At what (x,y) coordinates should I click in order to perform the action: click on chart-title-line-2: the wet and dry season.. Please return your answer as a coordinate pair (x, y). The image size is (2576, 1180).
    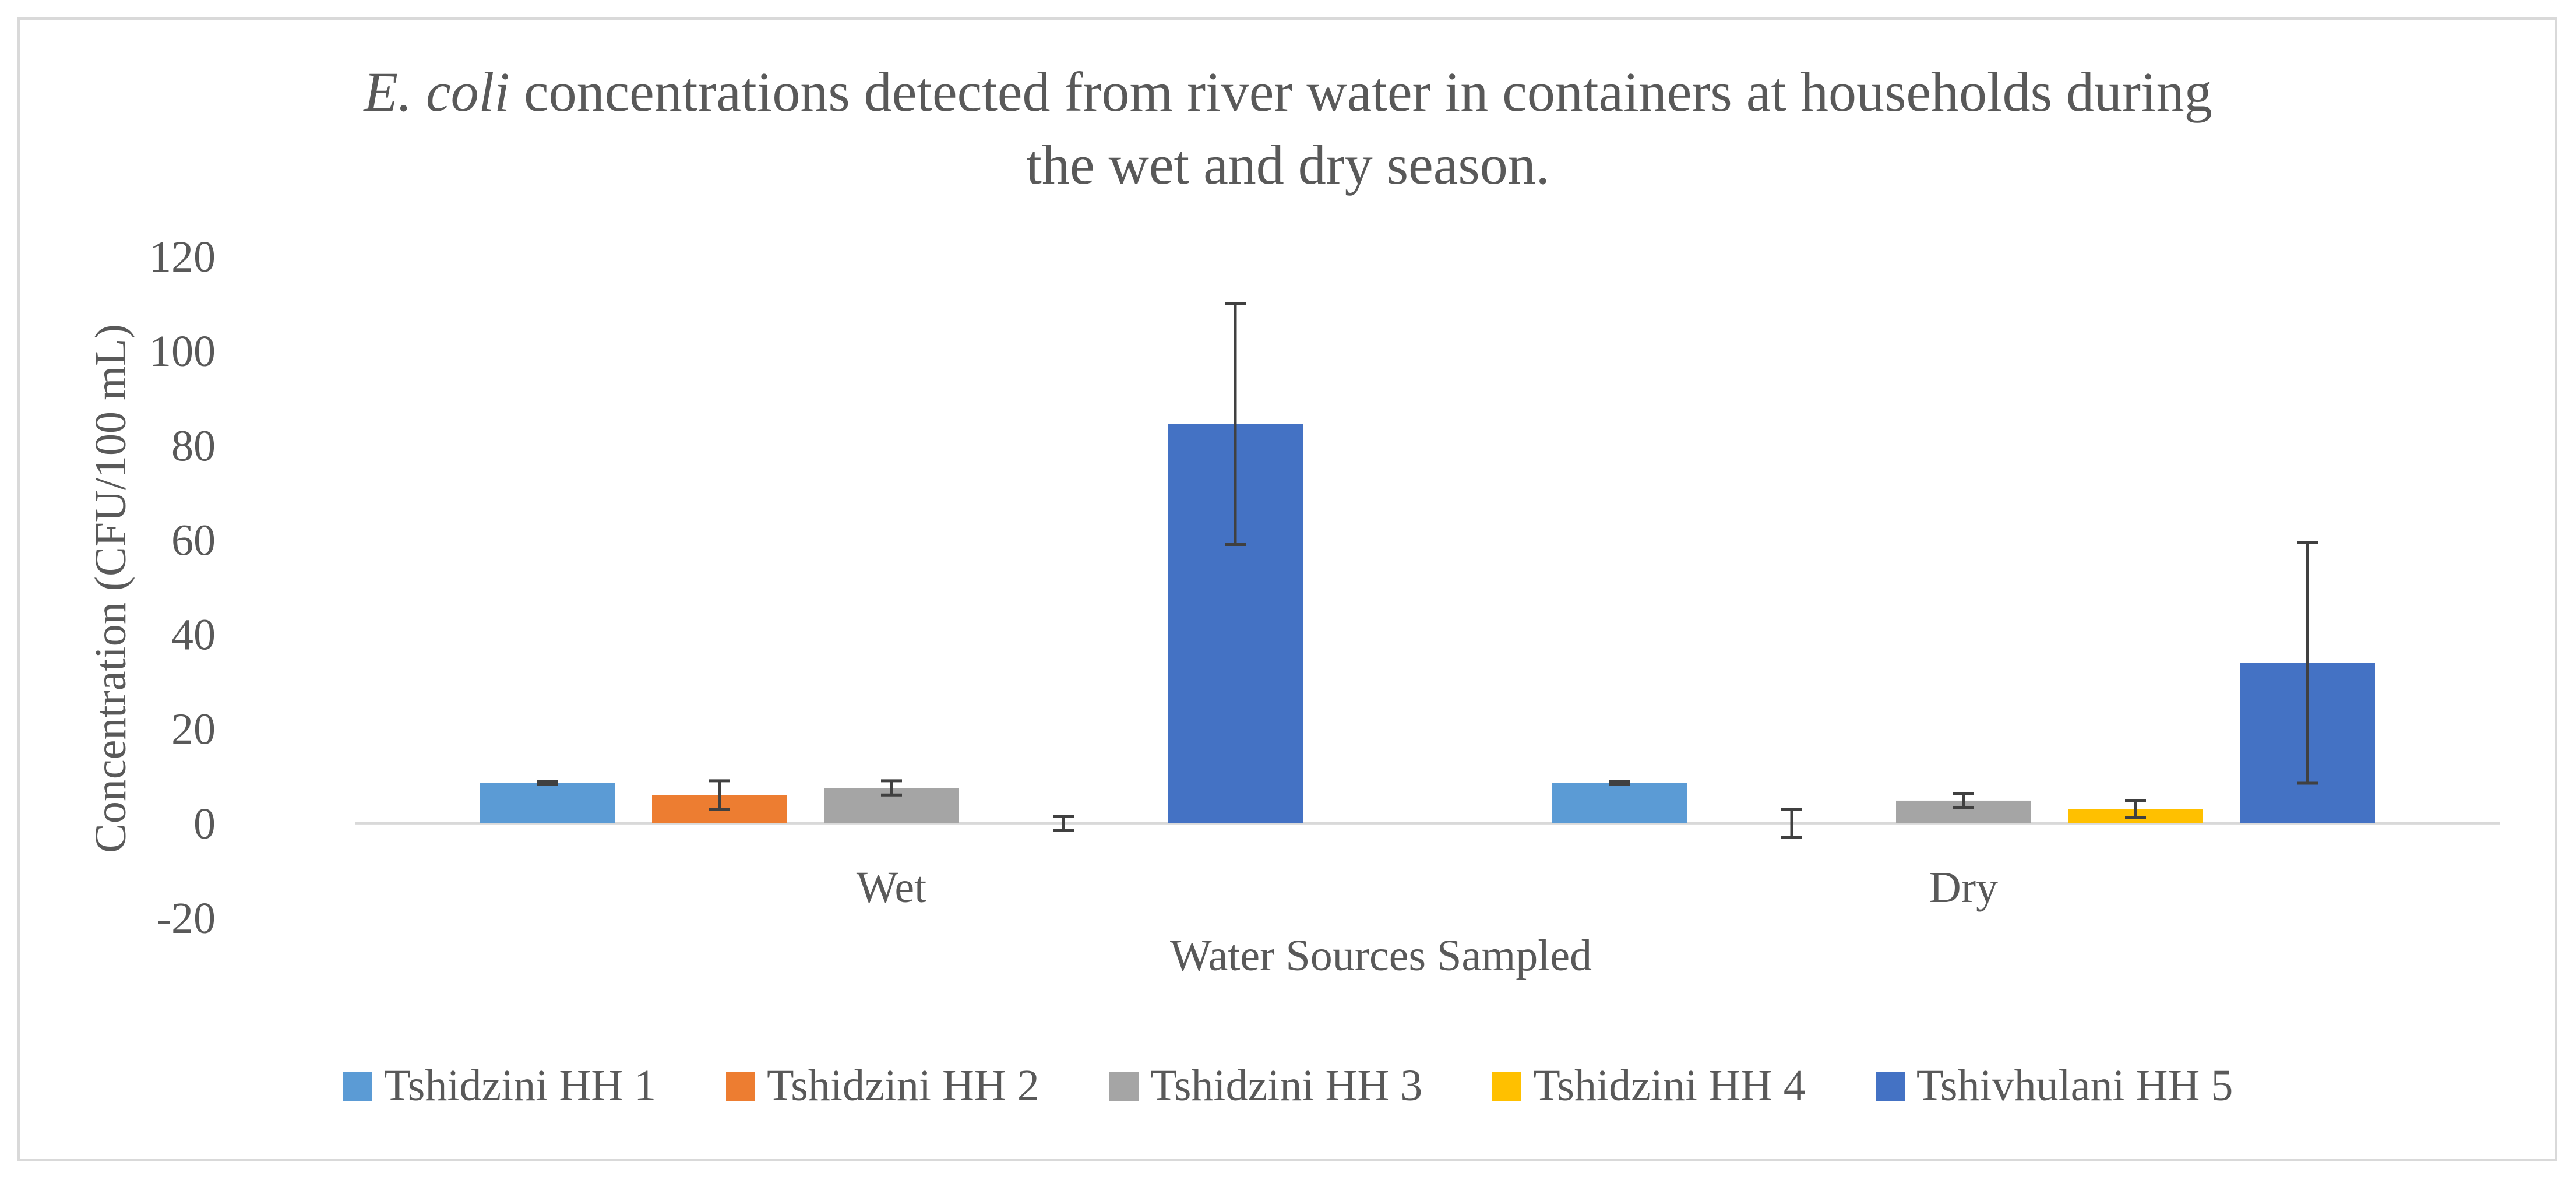
    Looking at the image, I should click on (1288, 165).